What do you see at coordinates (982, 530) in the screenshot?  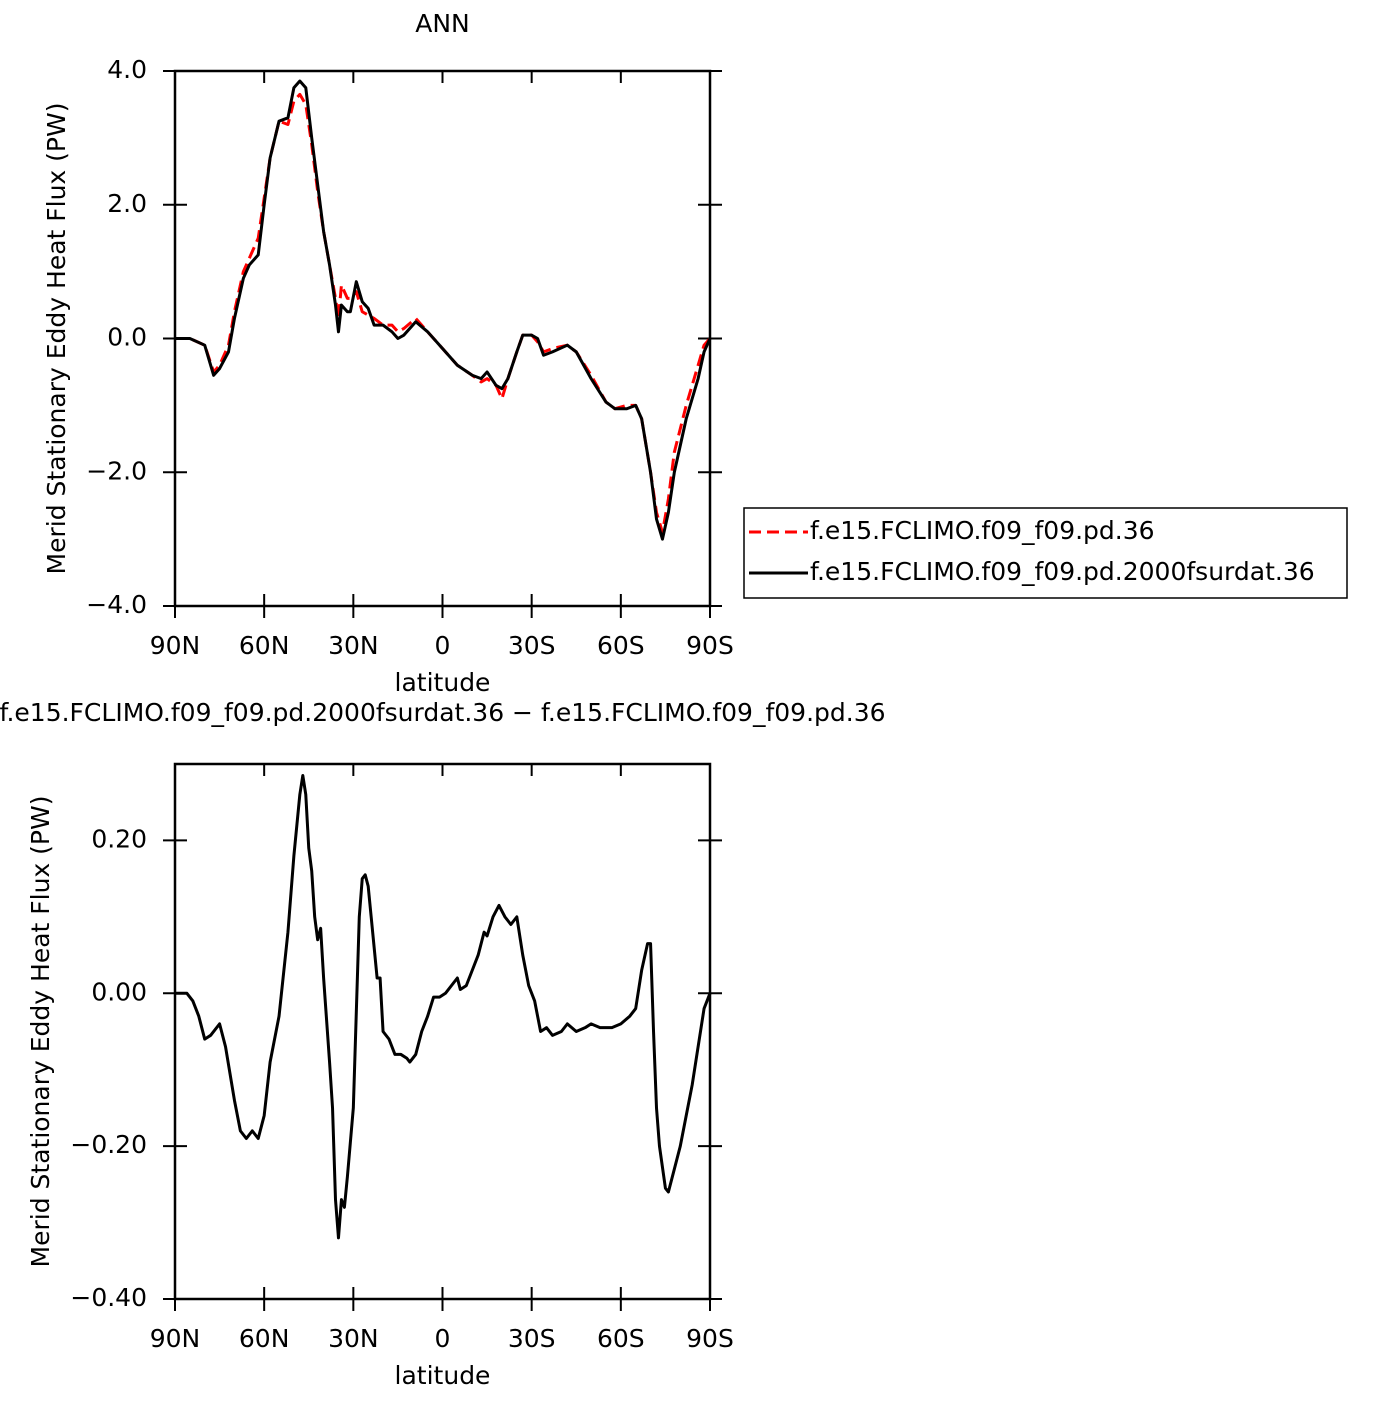 I see `legend-label: f.e15.FCLIMO.f09_f09.pd.36` at bounding box center [982, 530].